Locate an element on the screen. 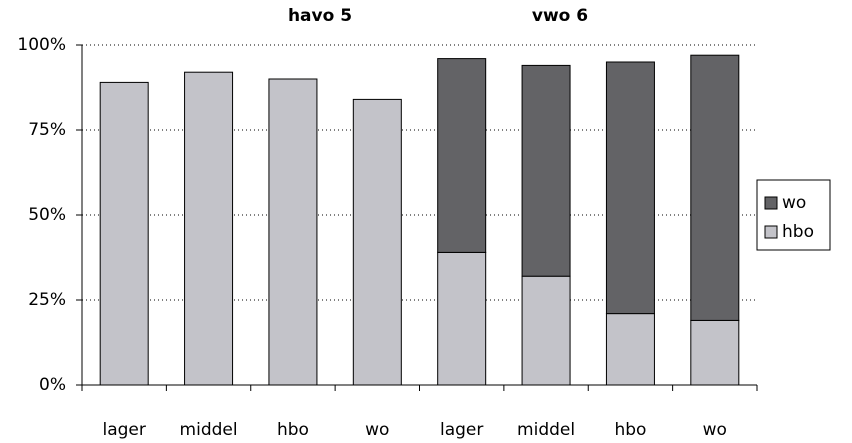 The width and height of the screenshot is (852, 443). legend-label: wo is located at coordinates (794, 203).